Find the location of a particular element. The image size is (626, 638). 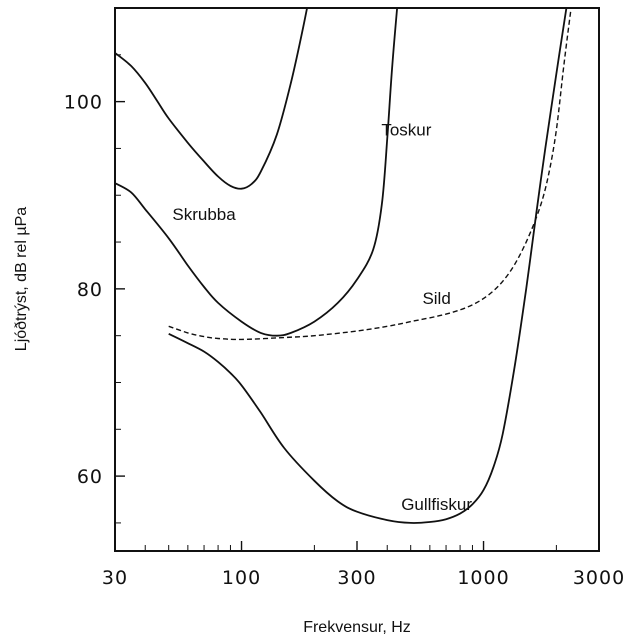

y-tick-label: 100 is located at coordinates (83, 103).